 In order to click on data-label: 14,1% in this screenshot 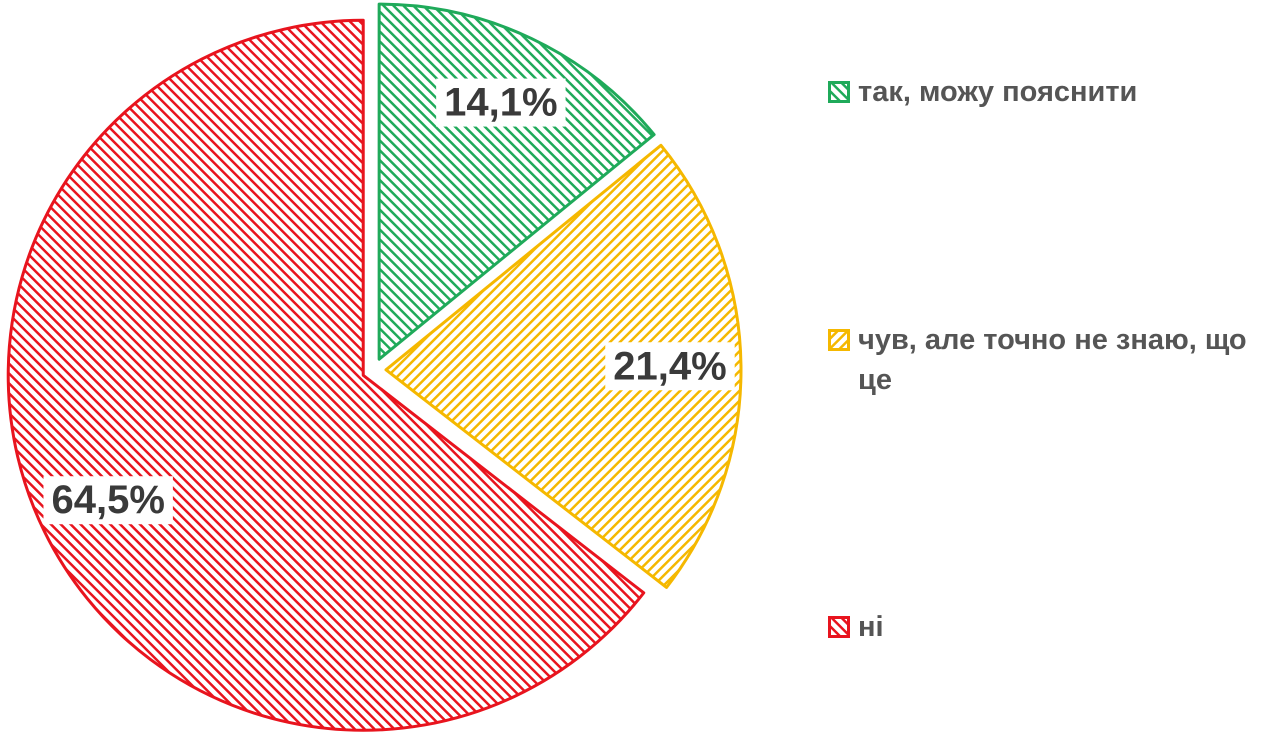, I will do `click(500, 103)`.